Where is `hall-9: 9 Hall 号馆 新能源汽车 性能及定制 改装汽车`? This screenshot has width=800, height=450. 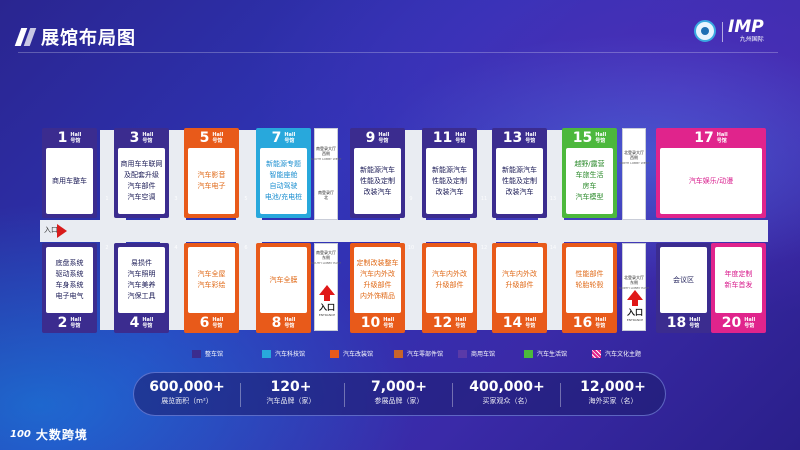
hall-9: 9 Hall 号馆 新能源汽车 性能及定制 改装汽车 is located at coordinates (377, 173).